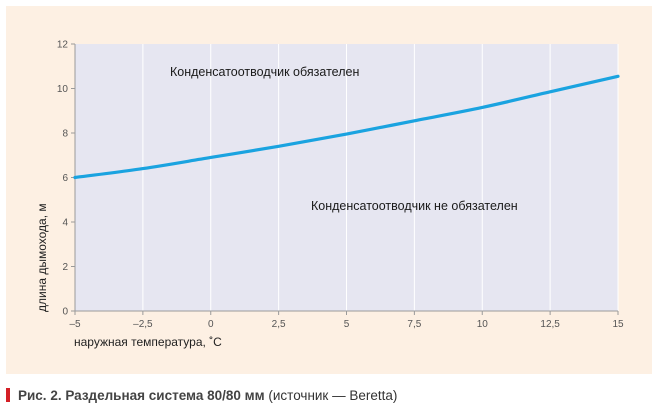 Image resolution: width=660 pixels, height=410 pixels. I want to click on x-tick-label: –5, so click(75, 324).